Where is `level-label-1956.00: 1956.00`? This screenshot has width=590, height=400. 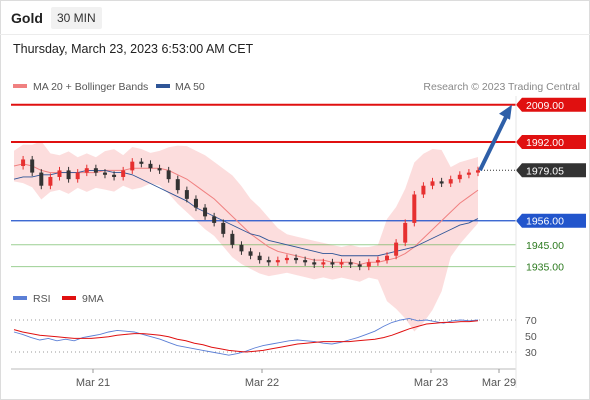 level-label-1956.00: 1956.00 is located at coordinates (545, 222).